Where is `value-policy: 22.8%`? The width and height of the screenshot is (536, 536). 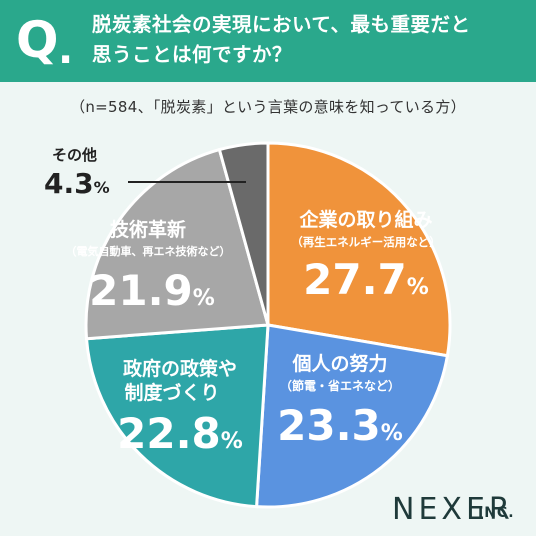 value-policy: 22.8% is located at coordinates (180, 433).